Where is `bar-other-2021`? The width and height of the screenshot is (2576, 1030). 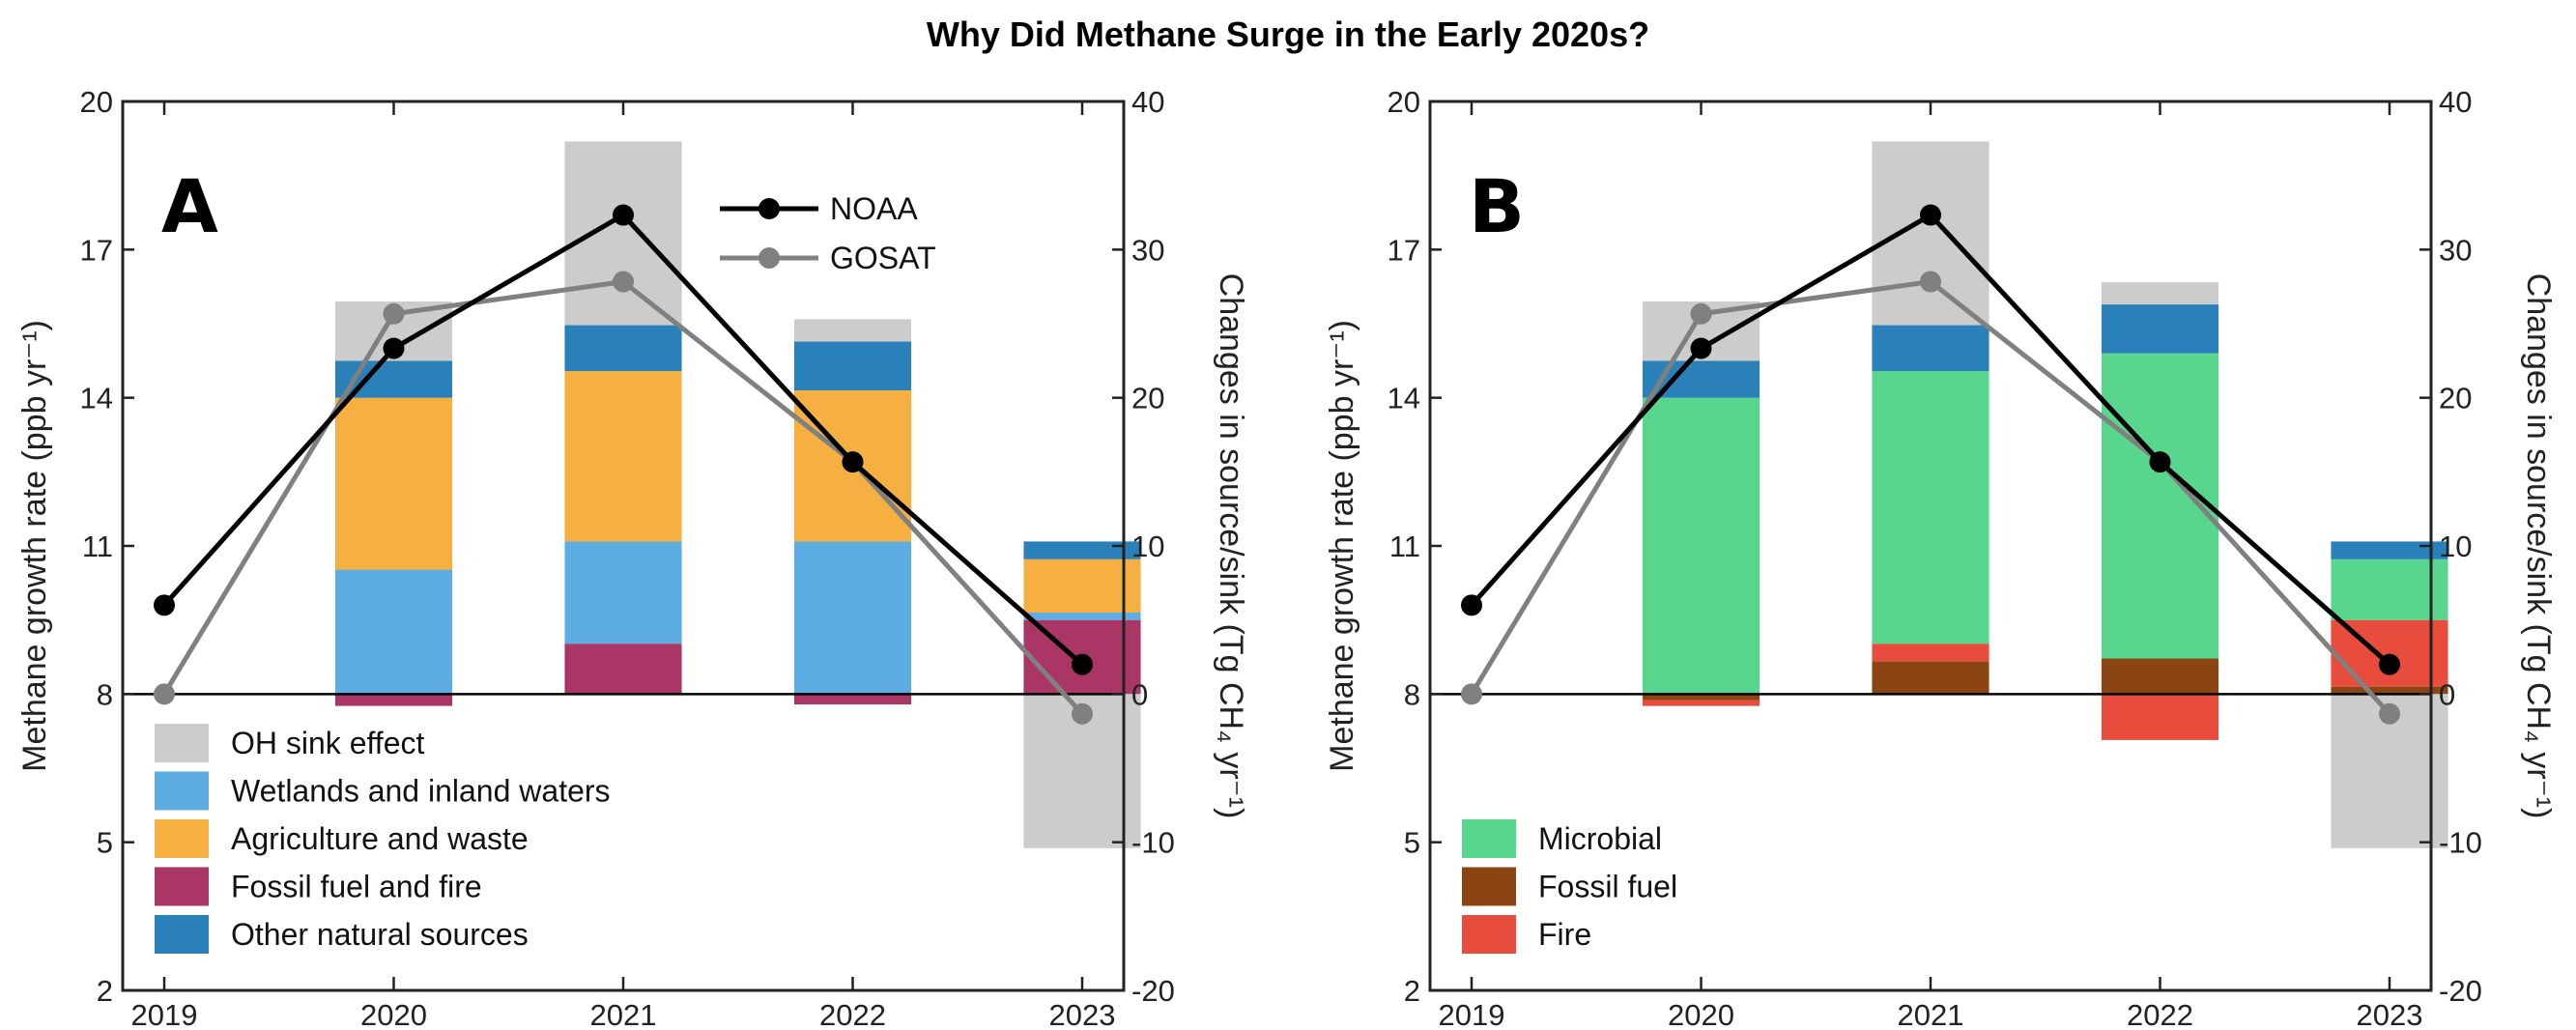
bar-other-2021 is located at coordinates (1931, 349).